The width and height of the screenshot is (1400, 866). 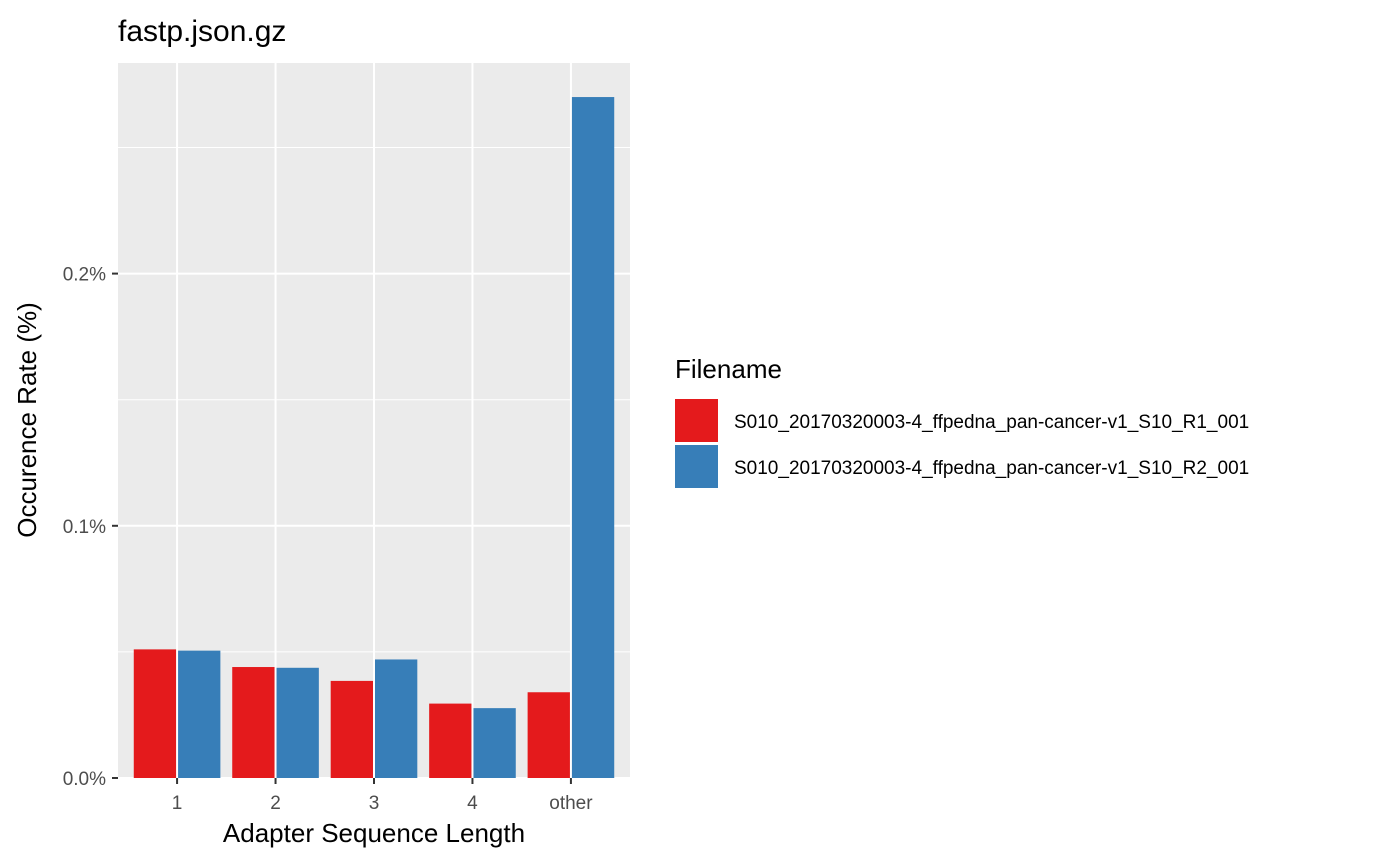 I want to click on y-axis-title: Occurence Rate (%), so click(x=27, y=420).